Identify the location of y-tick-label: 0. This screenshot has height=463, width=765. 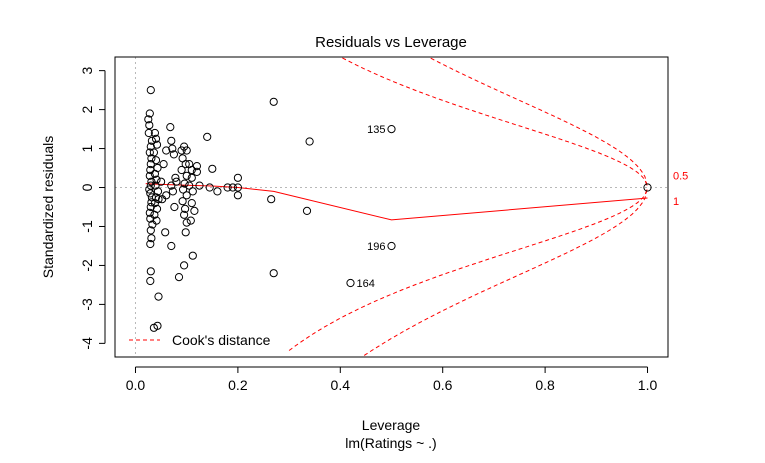
(87, 187).